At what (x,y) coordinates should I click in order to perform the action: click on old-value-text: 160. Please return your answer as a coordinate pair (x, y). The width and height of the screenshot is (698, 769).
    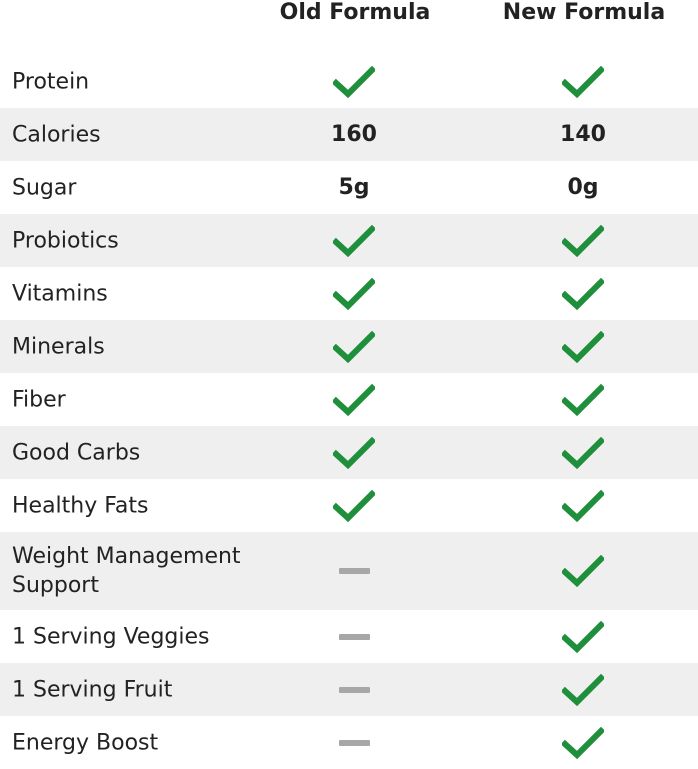
    Looking at the image, I should click on (354, 134).